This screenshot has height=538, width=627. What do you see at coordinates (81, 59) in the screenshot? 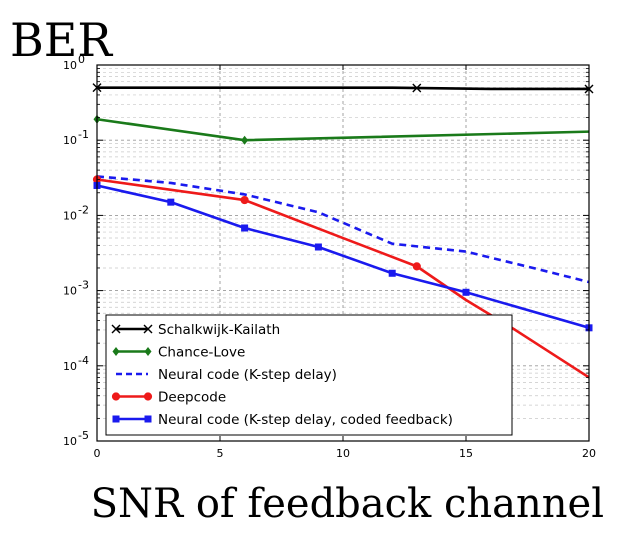
I see `y-tick-label-exponent: 0` at bounding box center [81, 59].